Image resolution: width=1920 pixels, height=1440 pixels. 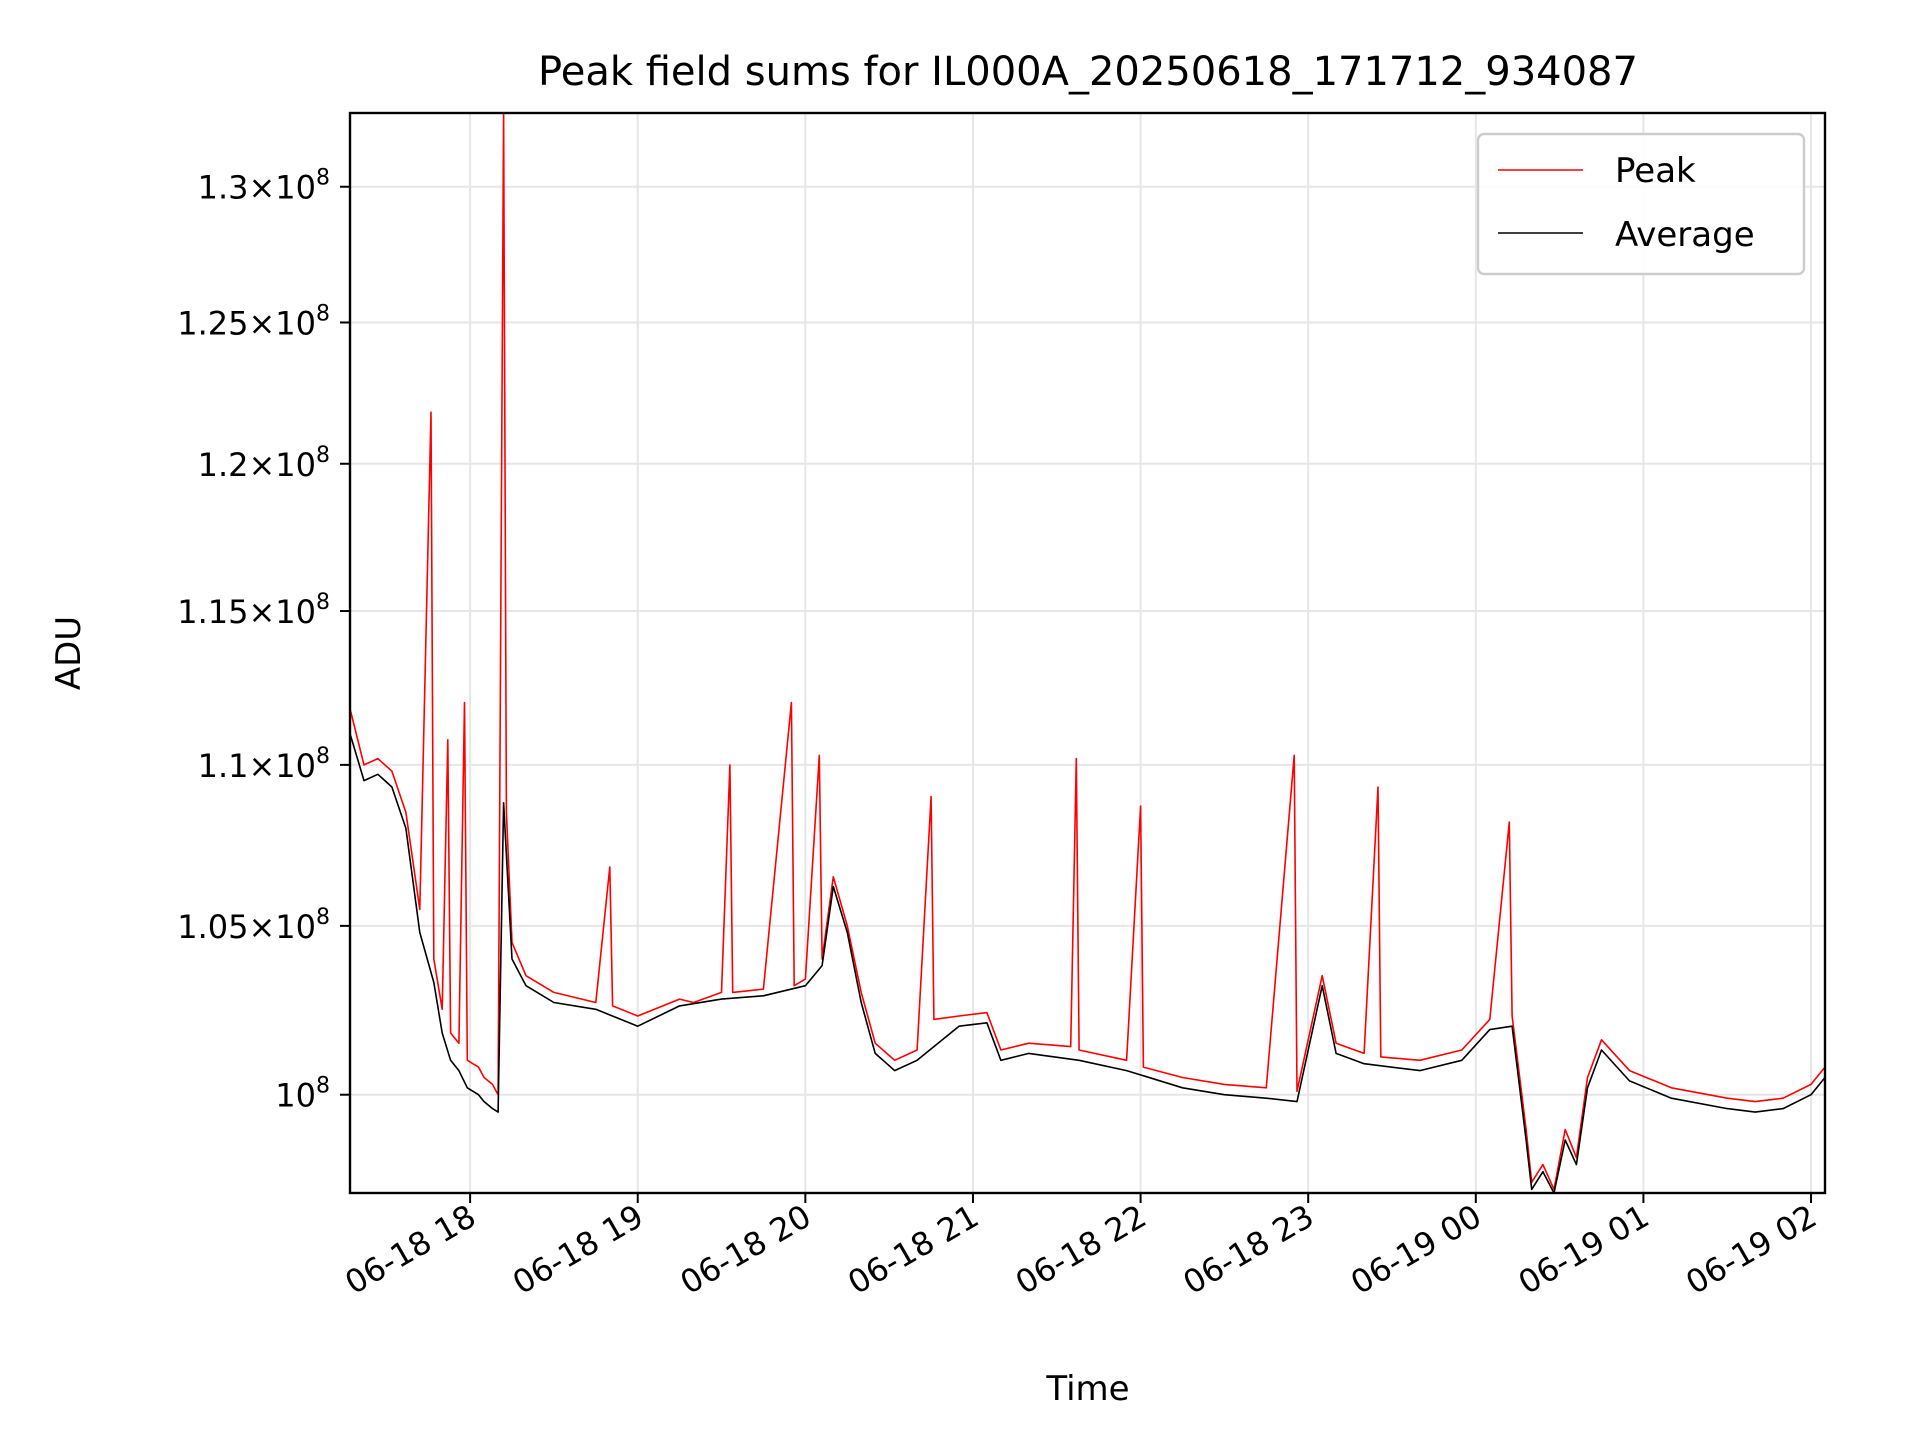 What do you see at coordinates (253, 610) in the screenshot?
I see `y-tick-label: 1.15×108` at bounding box center [253, 610].